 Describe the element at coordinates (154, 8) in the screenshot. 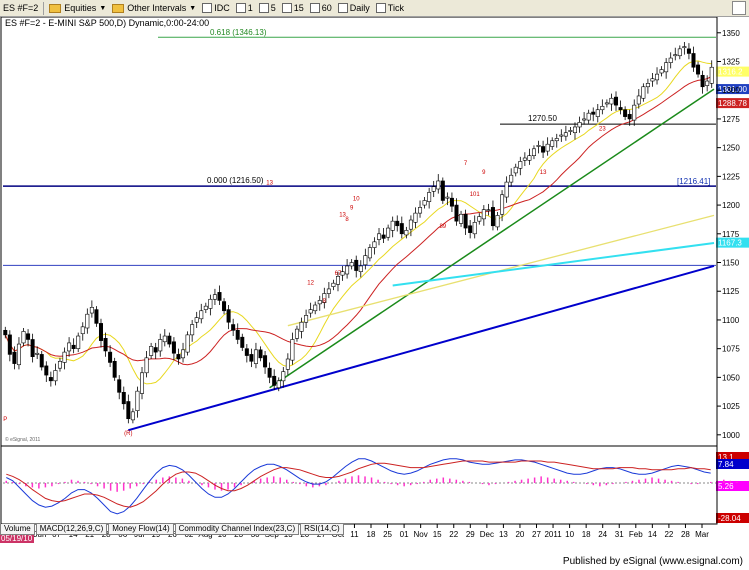

I see `other-intervals-menu: Other Intervals ▼` at that location.